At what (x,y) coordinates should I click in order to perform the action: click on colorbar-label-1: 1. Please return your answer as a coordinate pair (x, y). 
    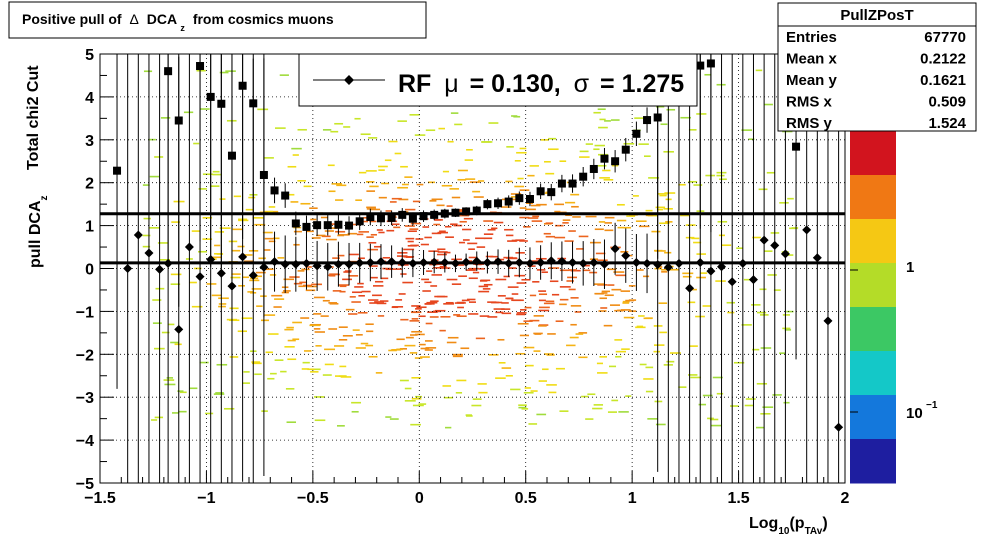
    Looking at the image, I should click on (910, 267).